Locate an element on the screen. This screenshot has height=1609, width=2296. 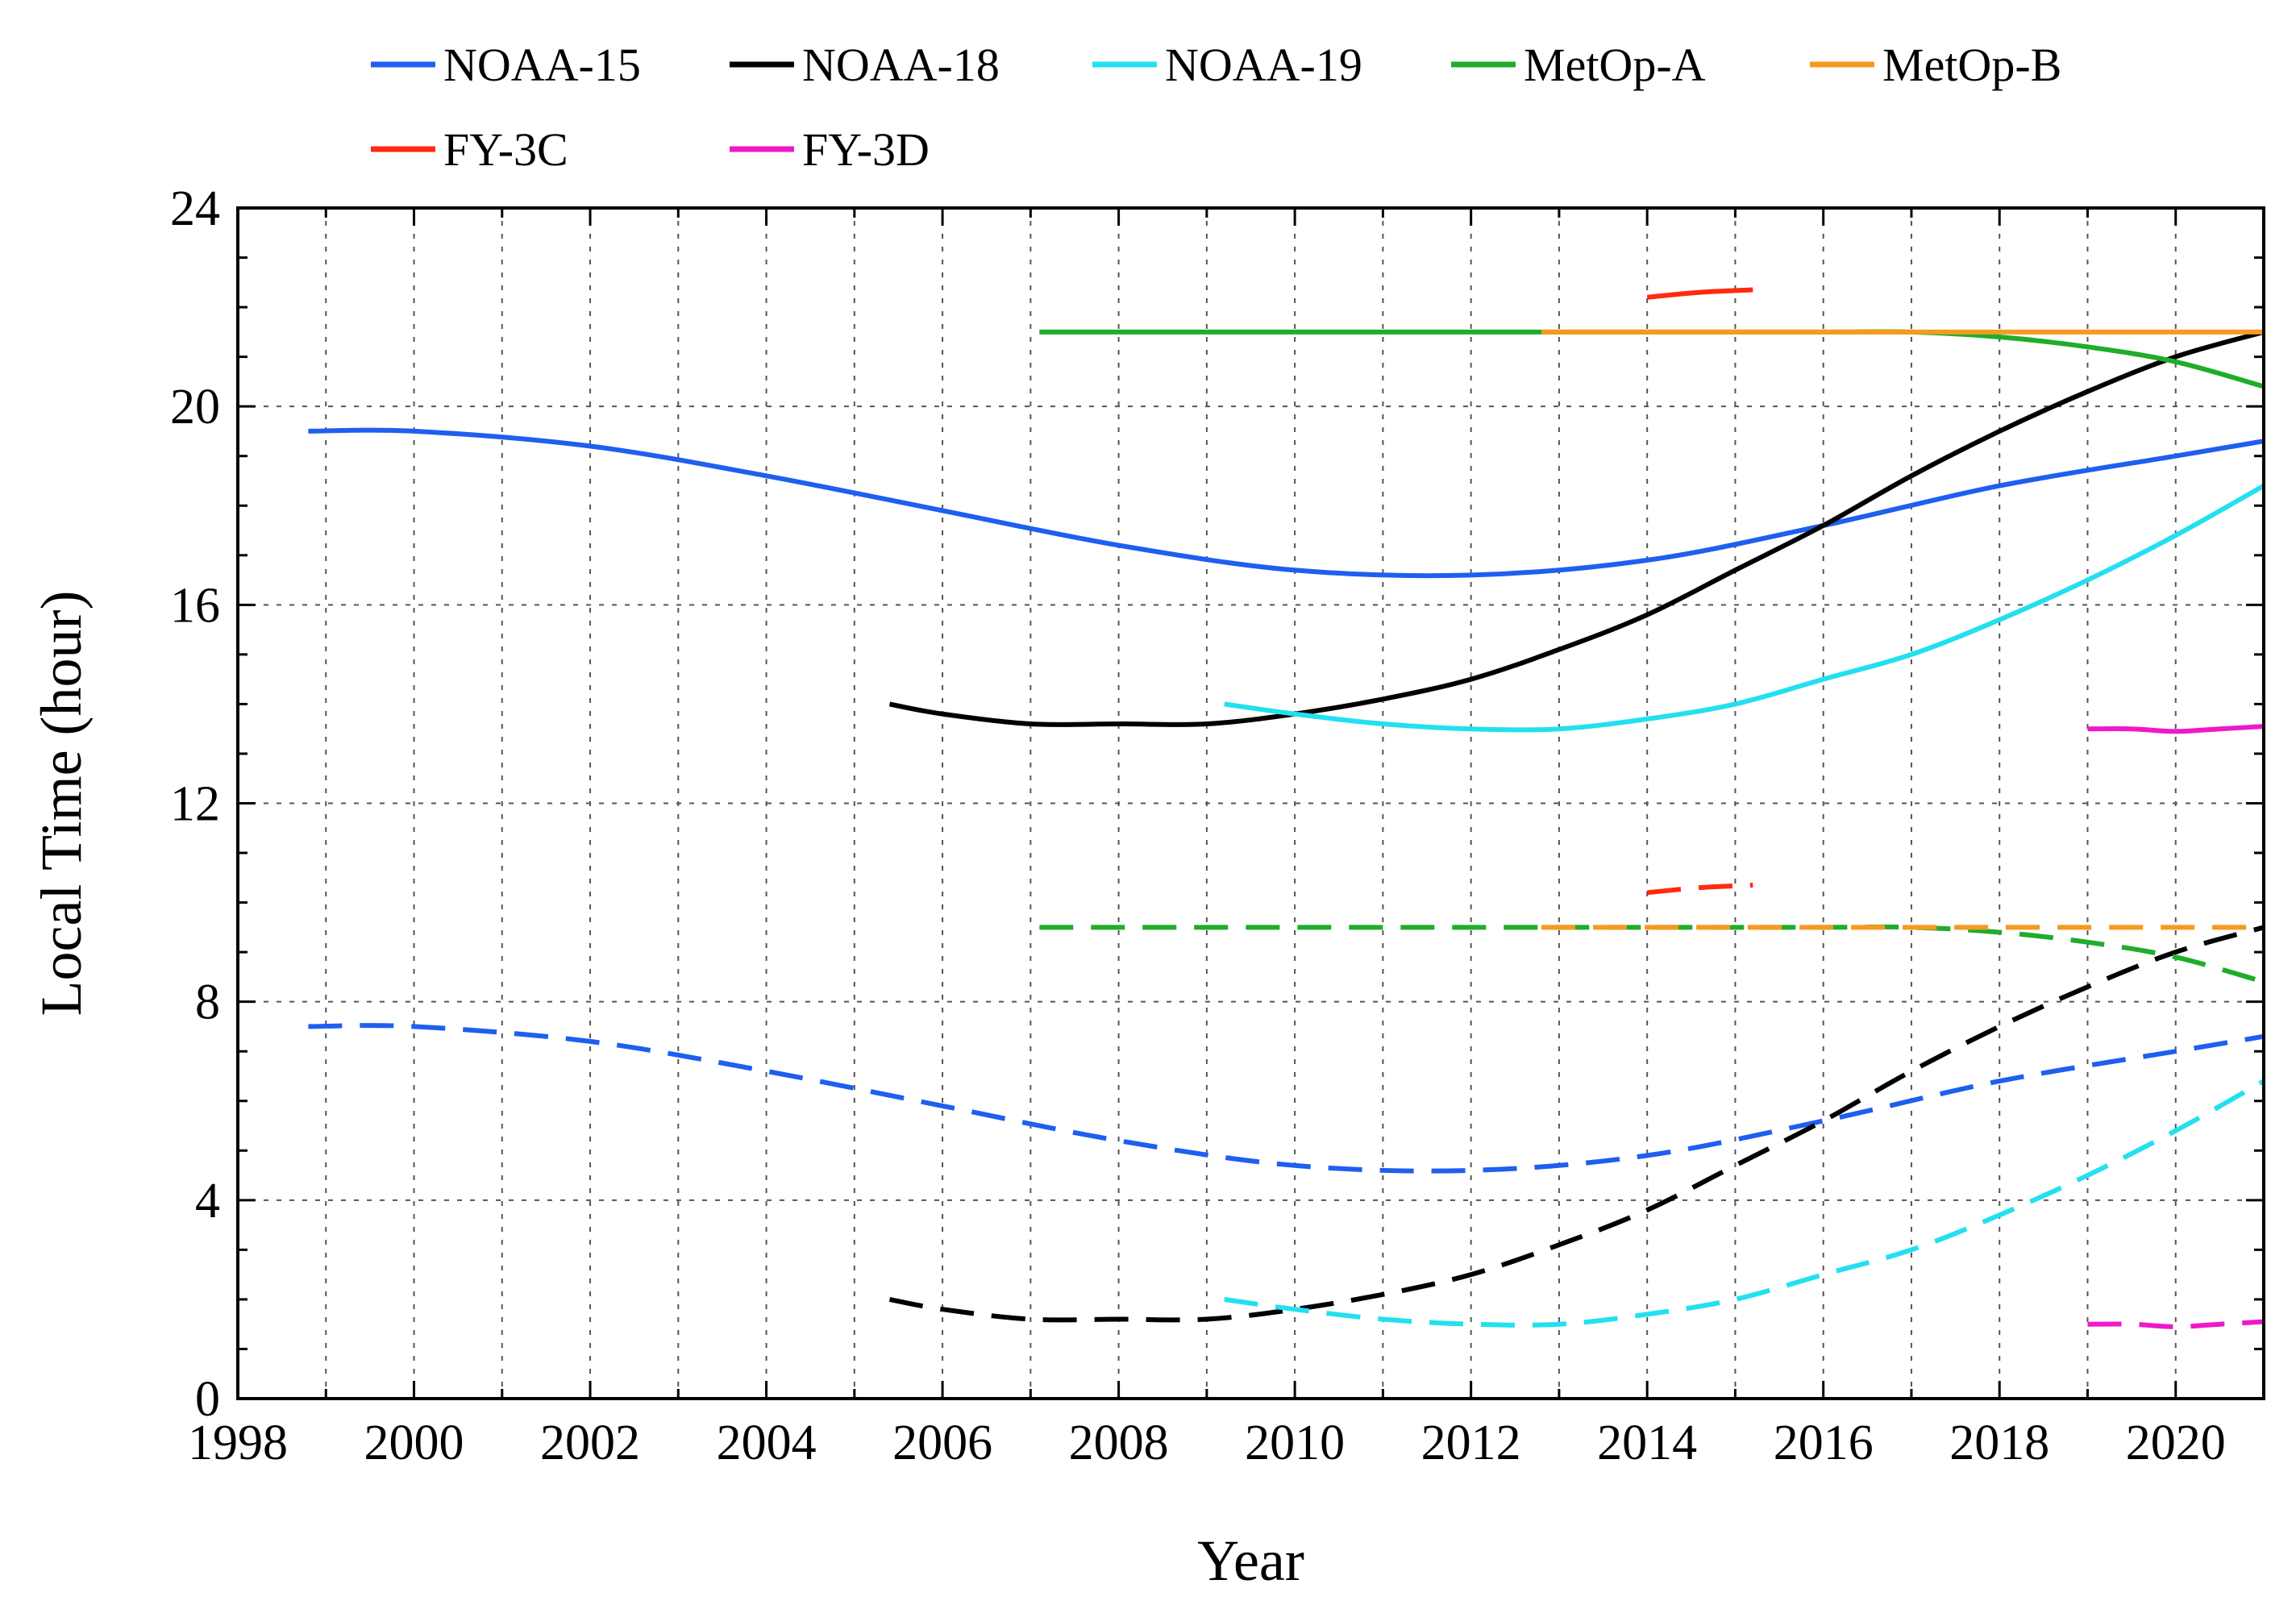
x-tick-label: 2000 is located at coordinates (414, 1443).